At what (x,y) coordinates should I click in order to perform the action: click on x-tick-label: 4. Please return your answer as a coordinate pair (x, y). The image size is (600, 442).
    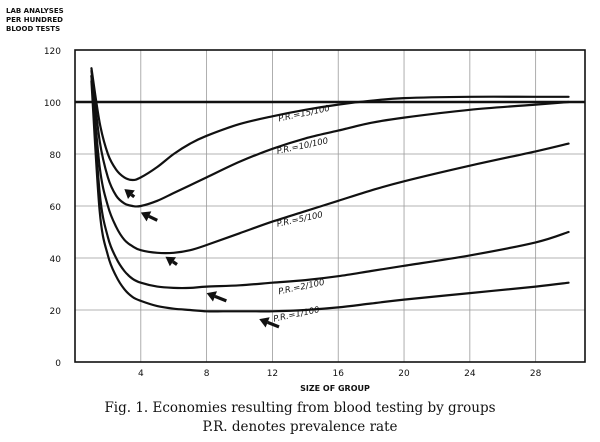
    Looking at the image, I should click on (141, 374).